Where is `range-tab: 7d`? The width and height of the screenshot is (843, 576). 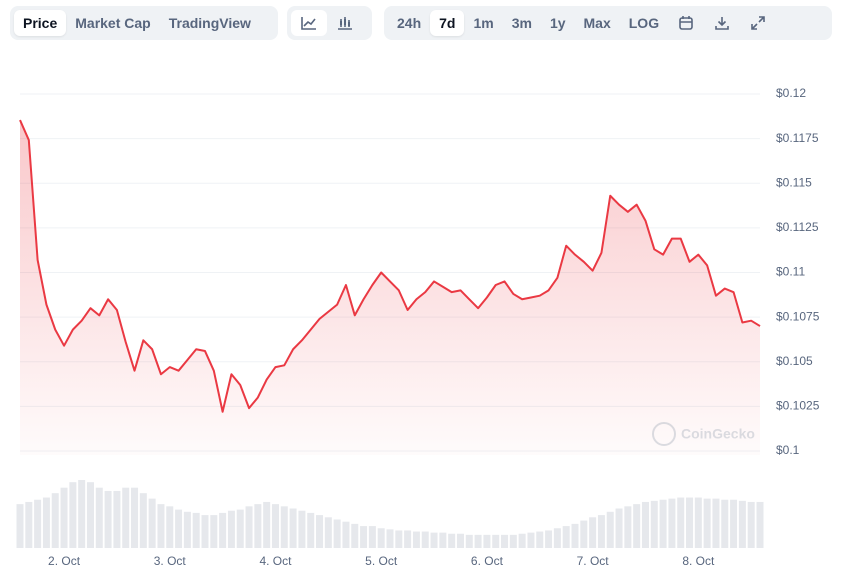
range-tab: 7d is located at coordinates (447, 23).